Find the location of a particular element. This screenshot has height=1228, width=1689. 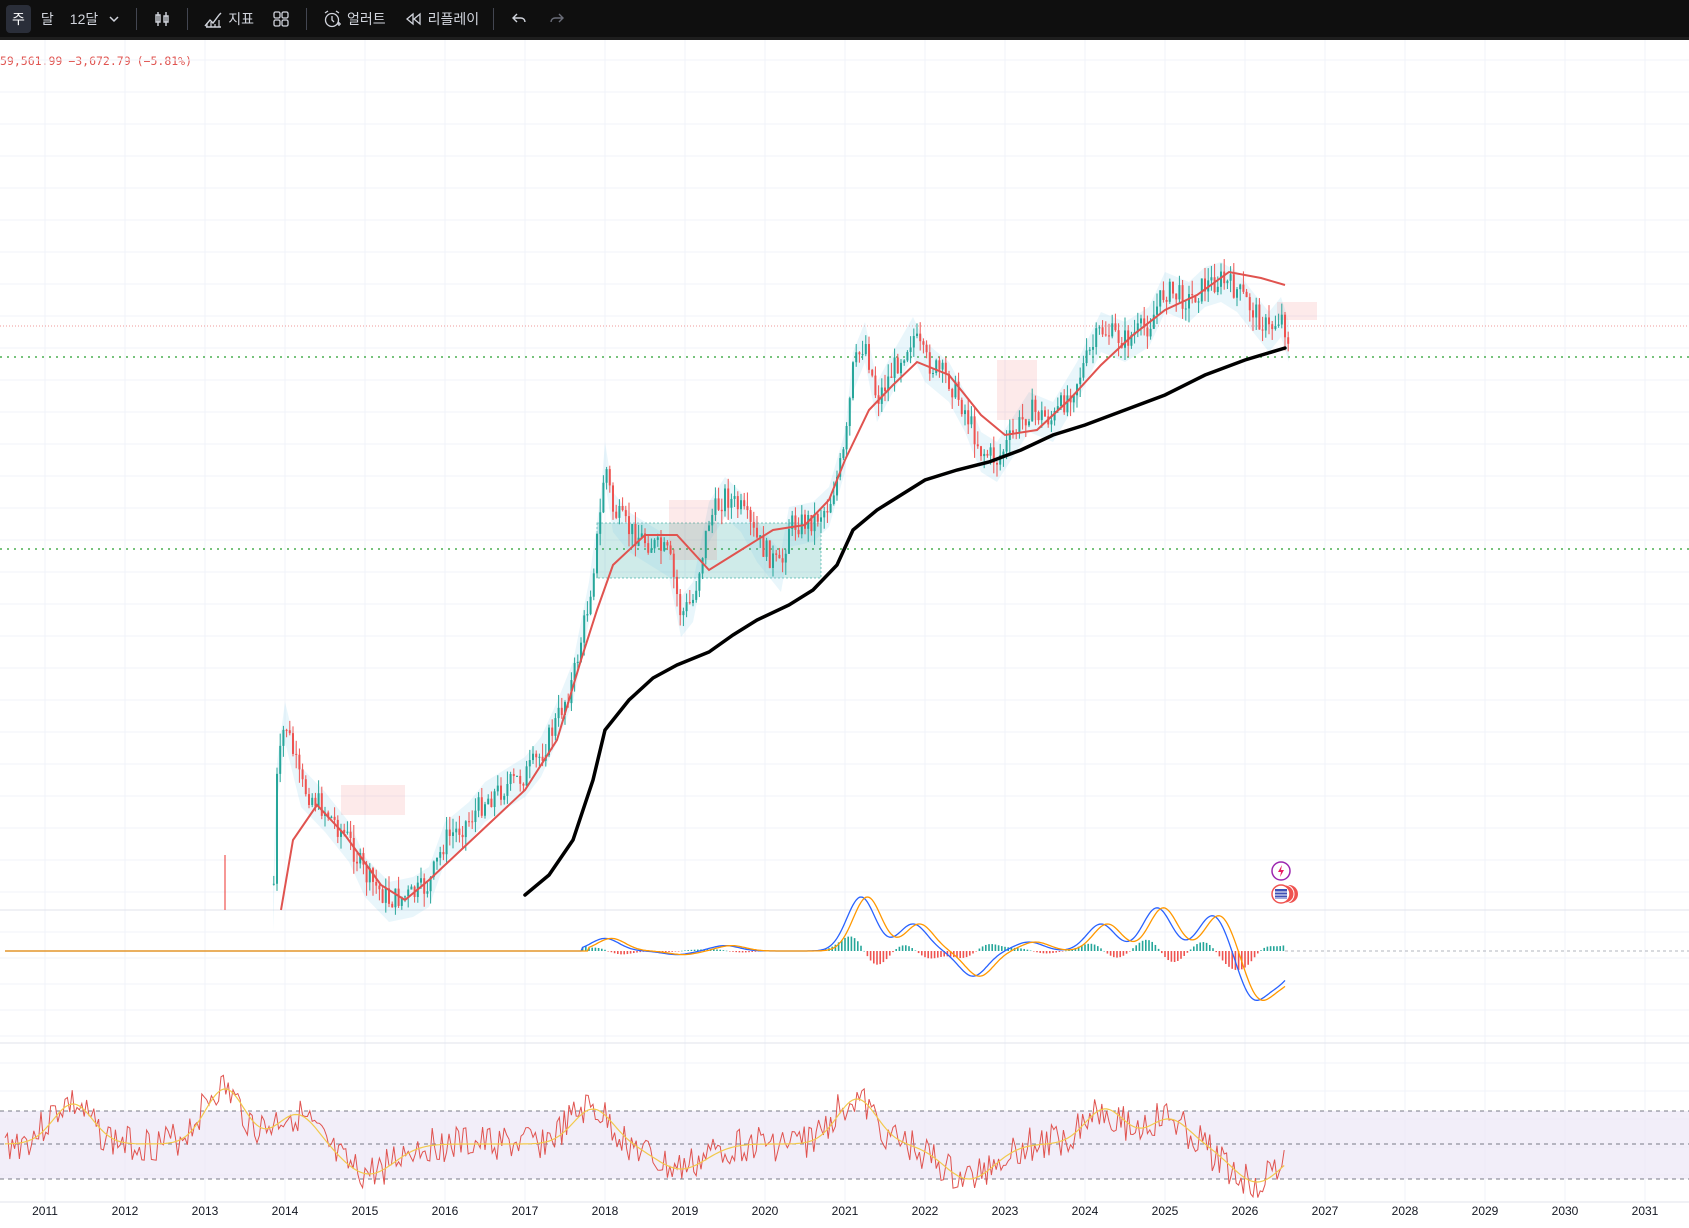

interval-month-button: 달 is located at coordinates (47, 18).